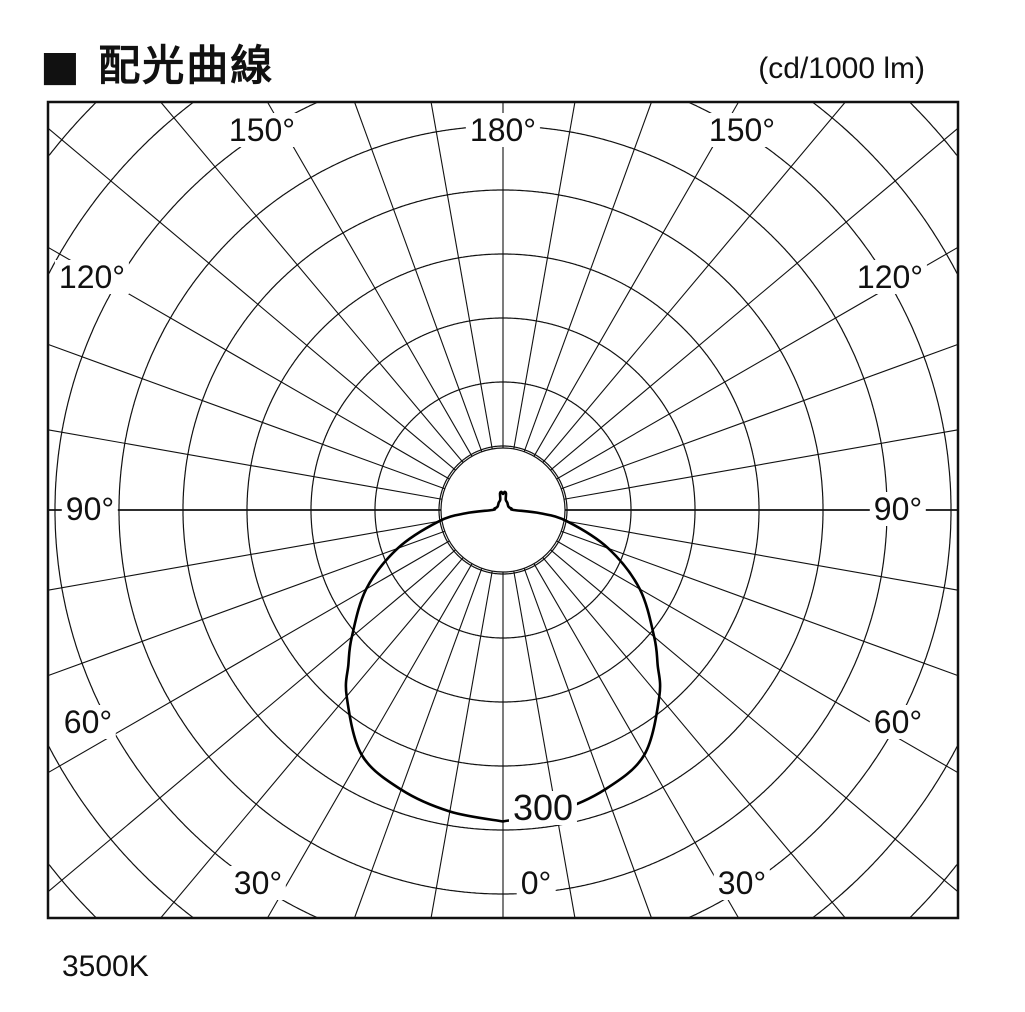 This screenshot has width=1025, height=1012. Describe the element at coordinates (105, 966) in the screenshot. I see `color-temperature-label: 3500K` at that location.